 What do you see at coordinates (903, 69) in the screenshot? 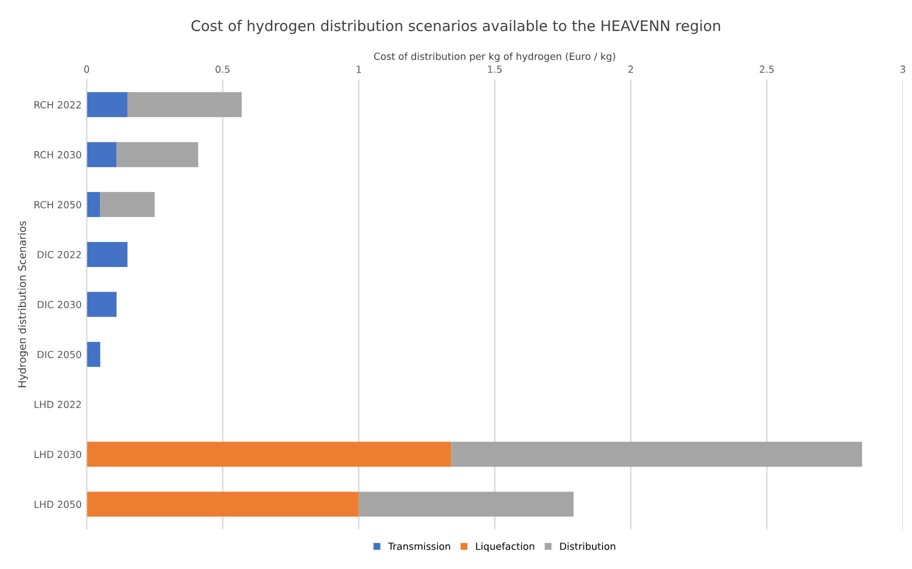
I see `x-tick-label: 3` at bounding box center [903, 69].